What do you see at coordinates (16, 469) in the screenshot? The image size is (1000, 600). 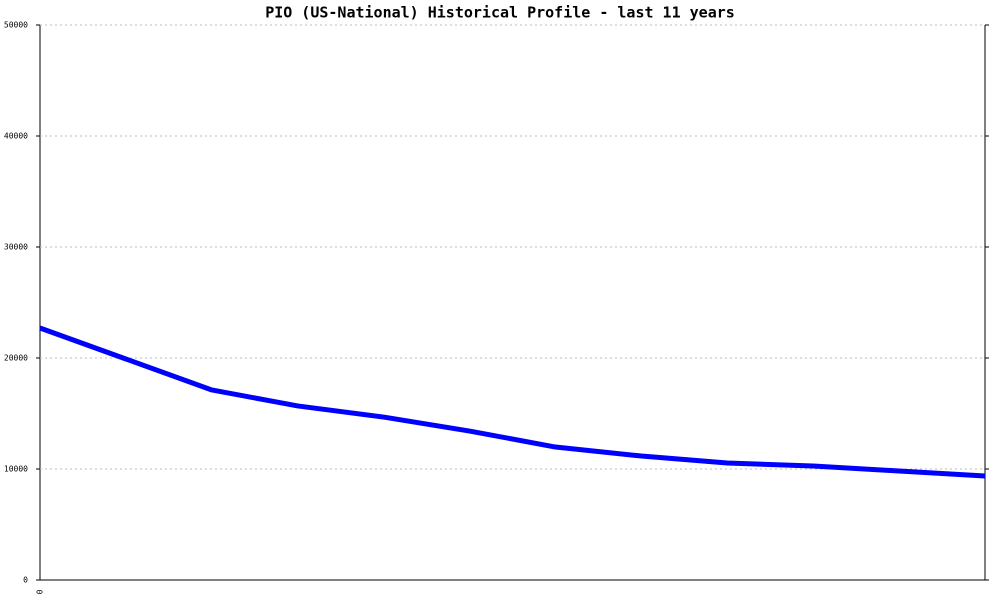 I see `y-tick-label: 10000` at bounding box center [16, 469].